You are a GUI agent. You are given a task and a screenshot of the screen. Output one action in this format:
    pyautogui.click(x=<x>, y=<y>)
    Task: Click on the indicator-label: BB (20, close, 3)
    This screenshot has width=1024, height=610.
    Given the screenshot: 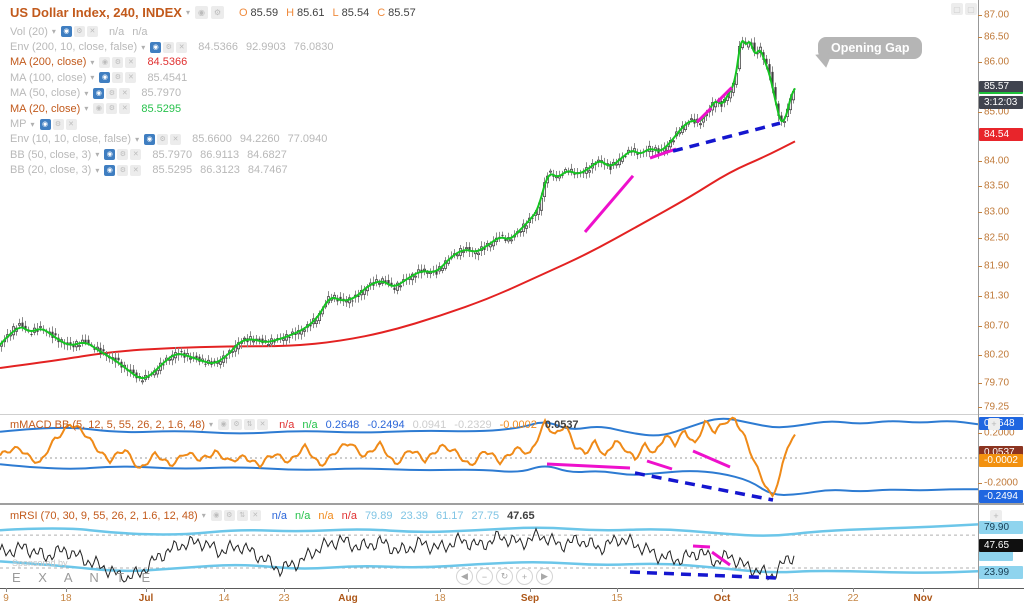 What is the action you would take?
    pyautogui.click(x=51, y=170)
    